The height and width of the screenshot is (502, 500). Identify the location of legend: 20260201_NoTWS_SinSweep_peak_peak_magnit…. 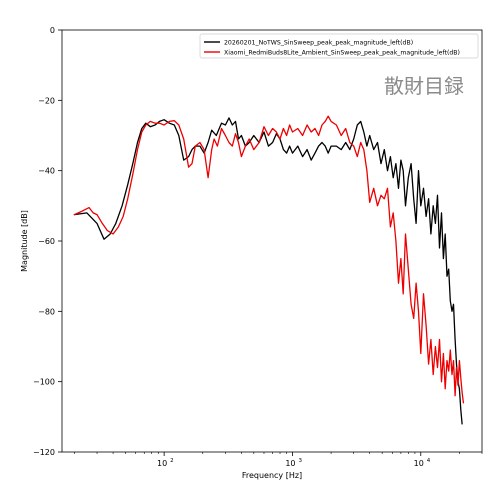
(339, 46).